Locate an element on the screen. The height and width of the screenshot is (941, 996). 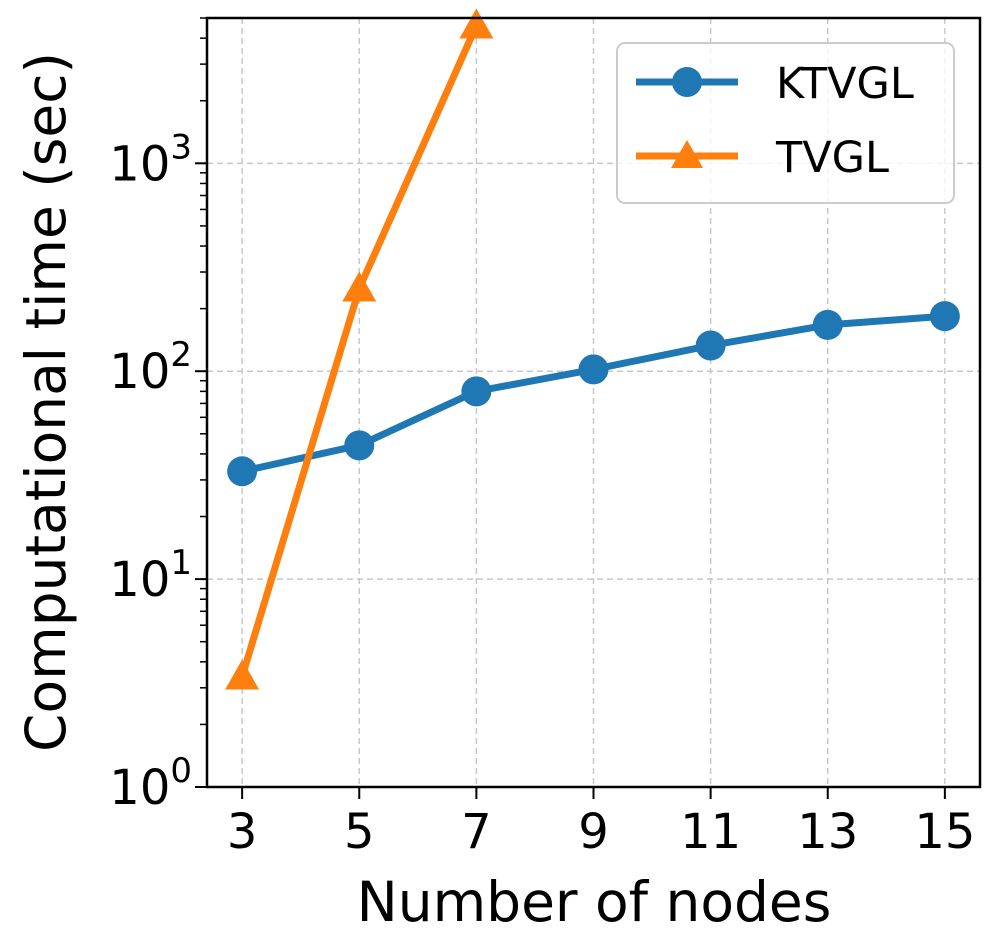
x-tick-label: 15 is located at coordinates (944, 832).